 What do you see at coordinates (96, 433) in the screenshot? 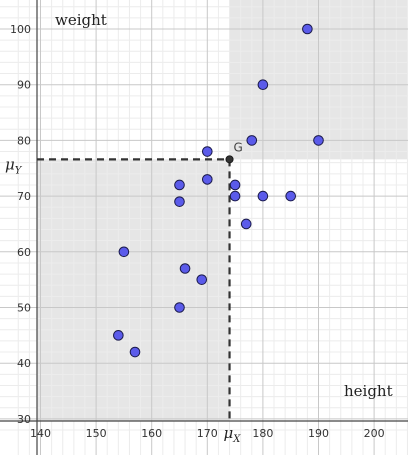
I see `x-tick-label: 150` at bounding box center [96, 433].